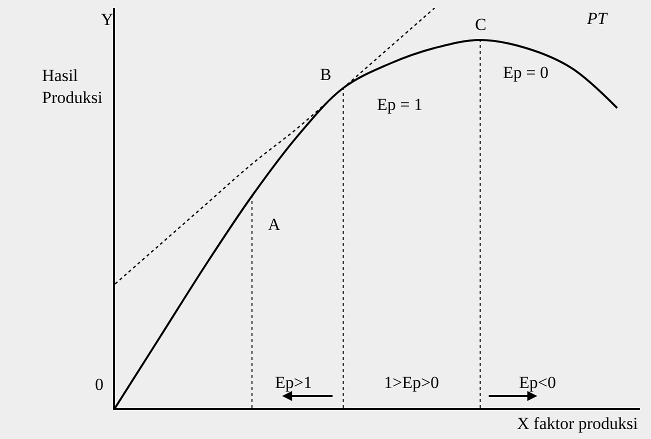 This screenshot has height=439, width=651. I want to click on y-axis-title: Hasil Produksi, so click(72, 87).